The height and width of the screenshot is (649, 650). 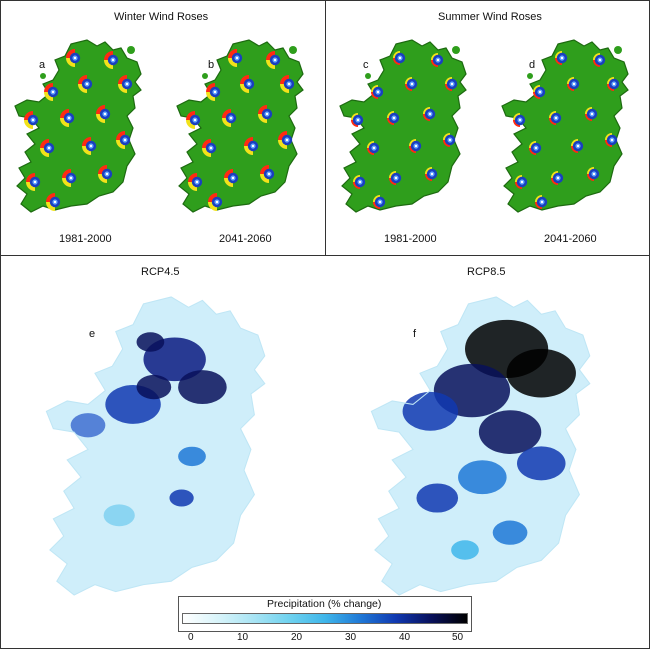 What do you see at coordinates (85, 239) in the screenshot?
I see `period-label-a: 1981-2000` at bounding box center [85, 239].